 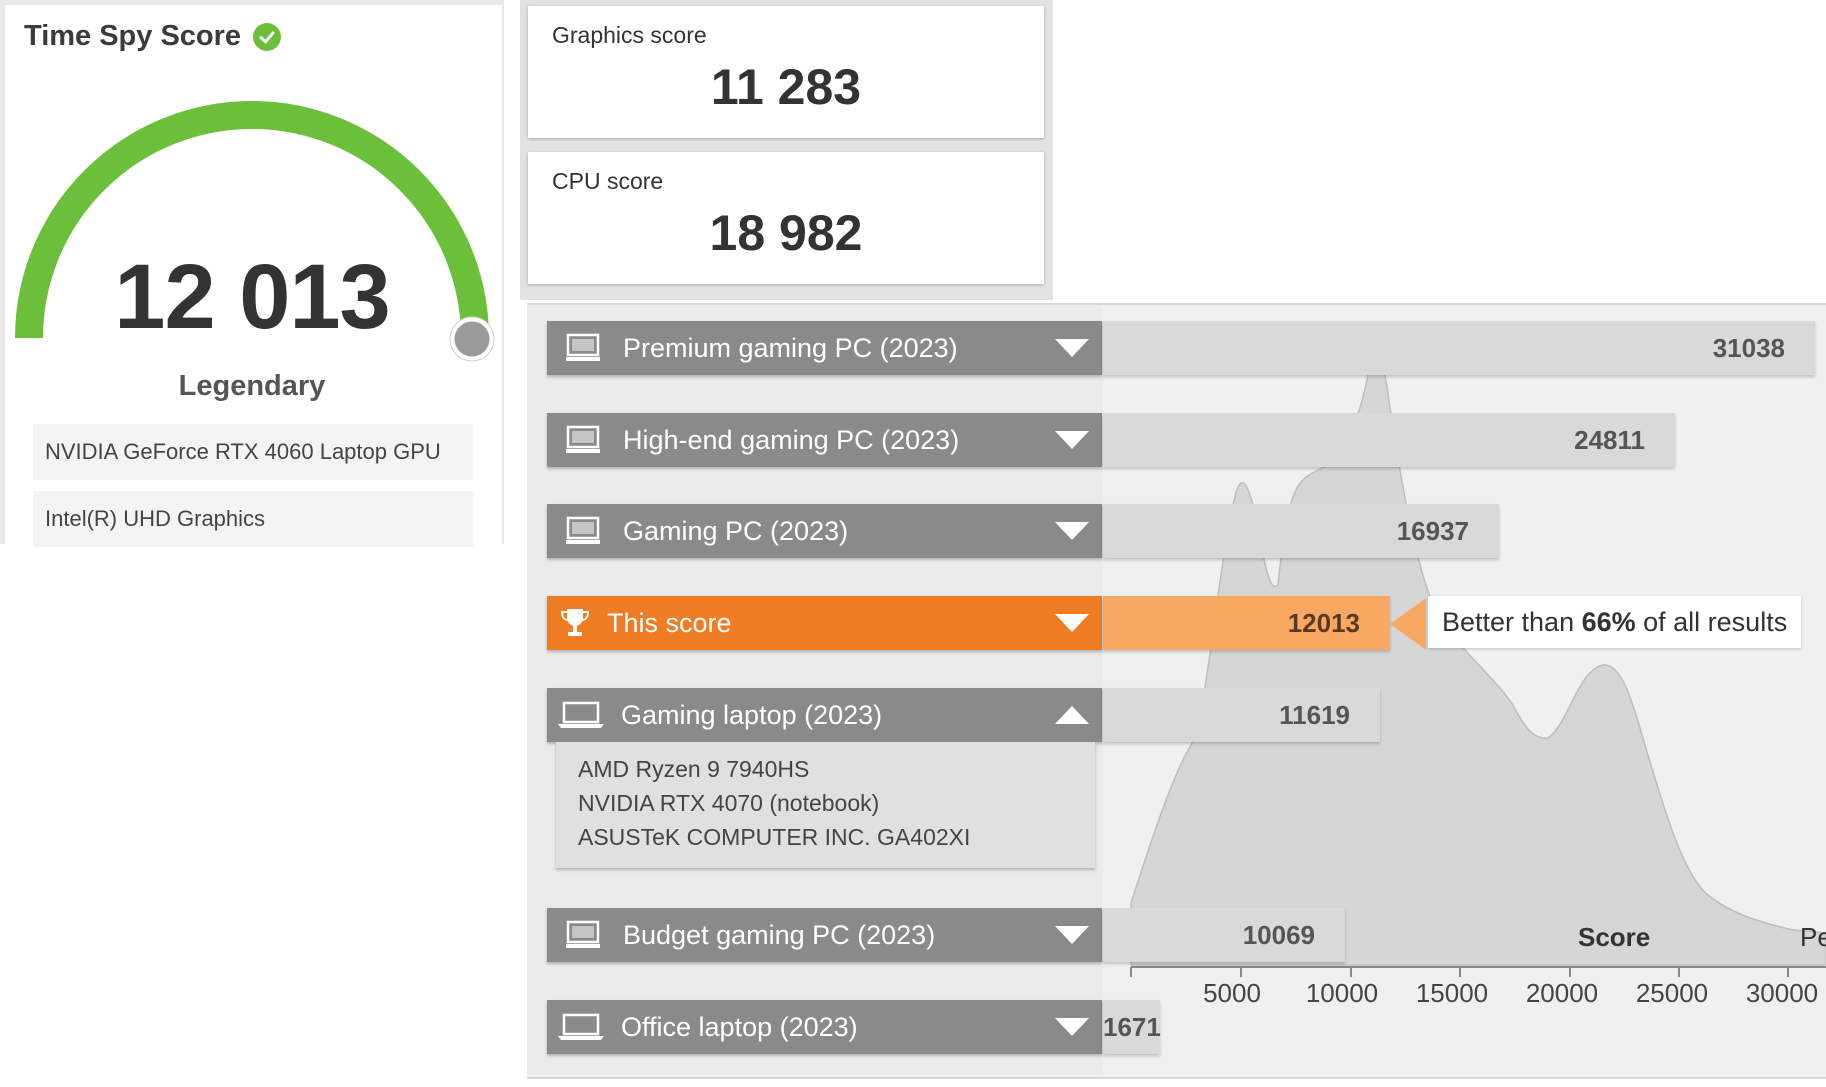 What do you see at coordinates (1132, 1027) in the screenshot?
I see `row-bar: 1671` at bounding box center [1132, 1027].